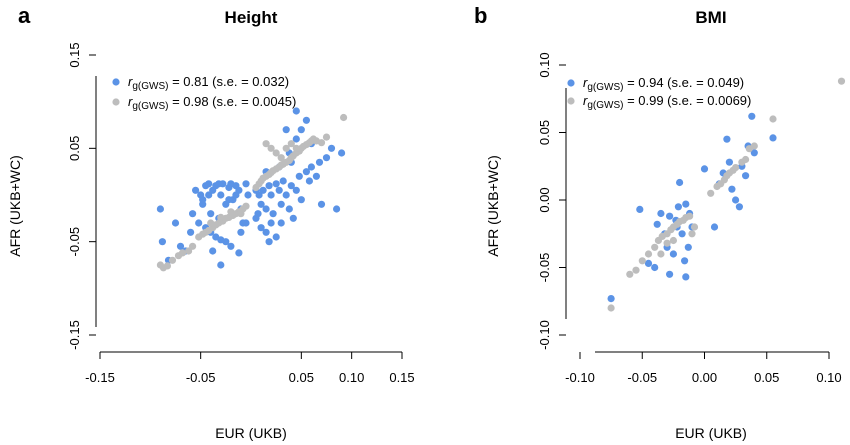 This screenshot has height=445, width=850. What do you see at coordinates (711, 433) in the screenshot?
I see `x-axis-label: EUR (UKB)` at bounding box center [711, 433].